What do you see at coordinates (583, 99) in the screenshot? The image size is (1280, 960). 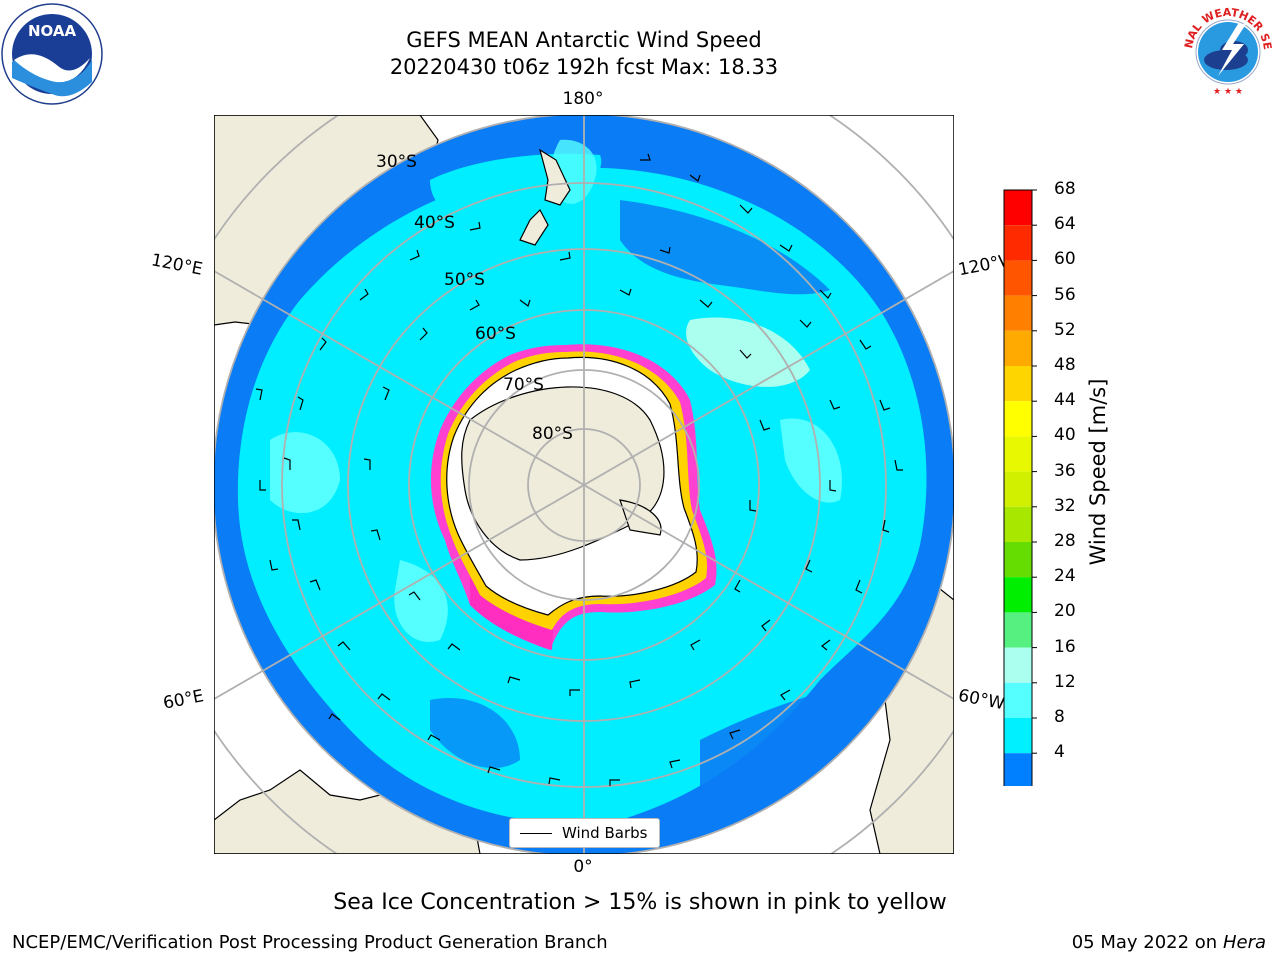 I see `lon-label-180: 180°` at bounding box center [583, 99].